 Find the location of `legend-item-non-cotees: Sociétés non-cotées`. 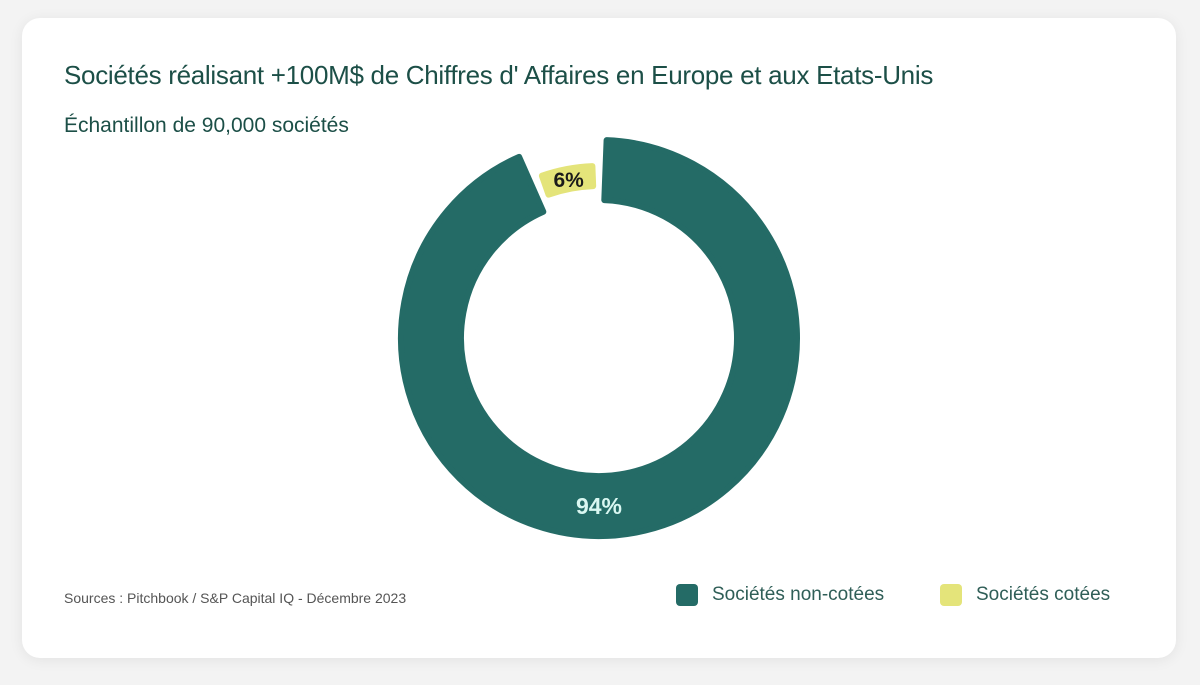

legend-item-non-cotees: Sociétés non-cotées is located at coordinates (780, 595).